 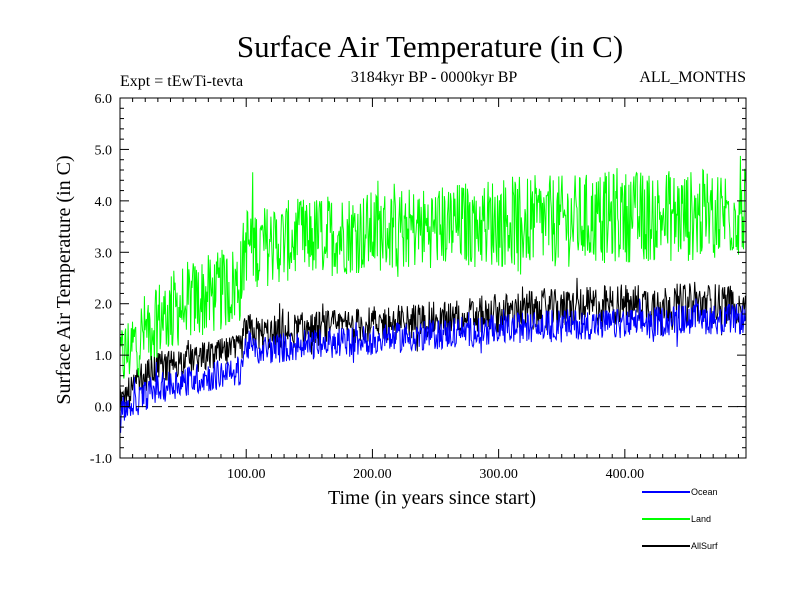 I want to click on legend-label-land: Land, so click(x=701, y=519).